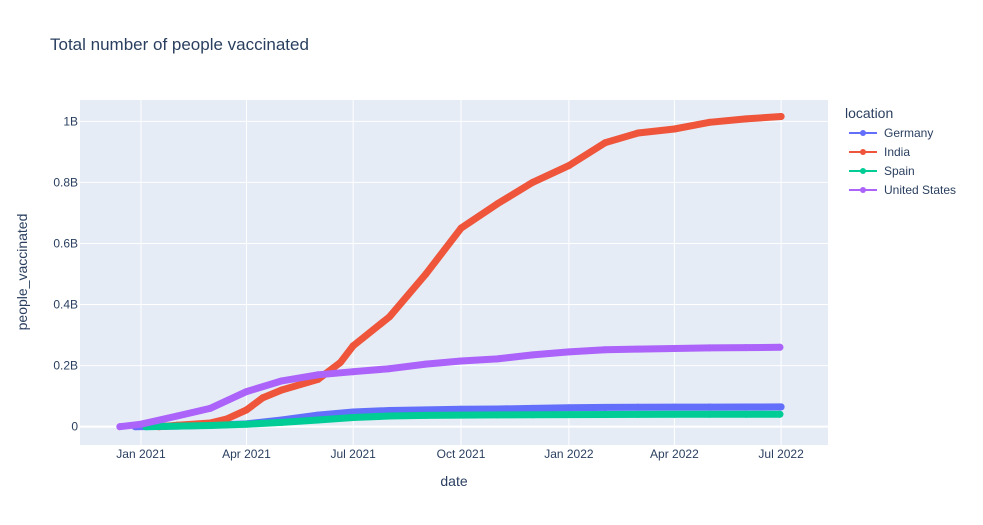  Describe the element at coordinates (179, 44) in the screenshot. I see `chart-title: Total number of people vaccinated` at that location.